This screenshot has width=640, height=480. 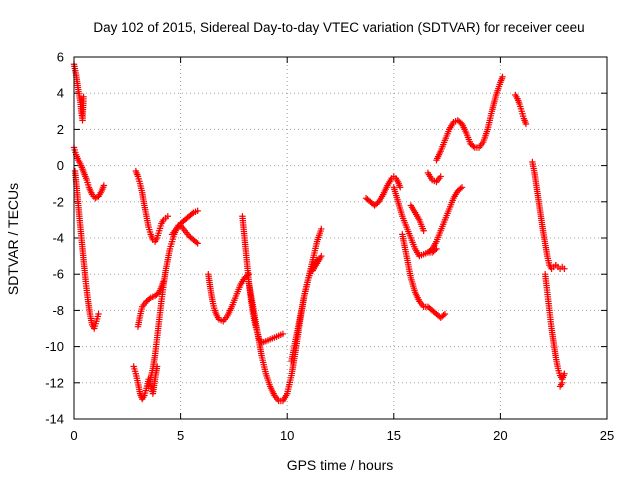 What do you see at coordinates (287, 435) in the screenshot?
I see `x-tick-label: 10` at bounding box center [287, 435].